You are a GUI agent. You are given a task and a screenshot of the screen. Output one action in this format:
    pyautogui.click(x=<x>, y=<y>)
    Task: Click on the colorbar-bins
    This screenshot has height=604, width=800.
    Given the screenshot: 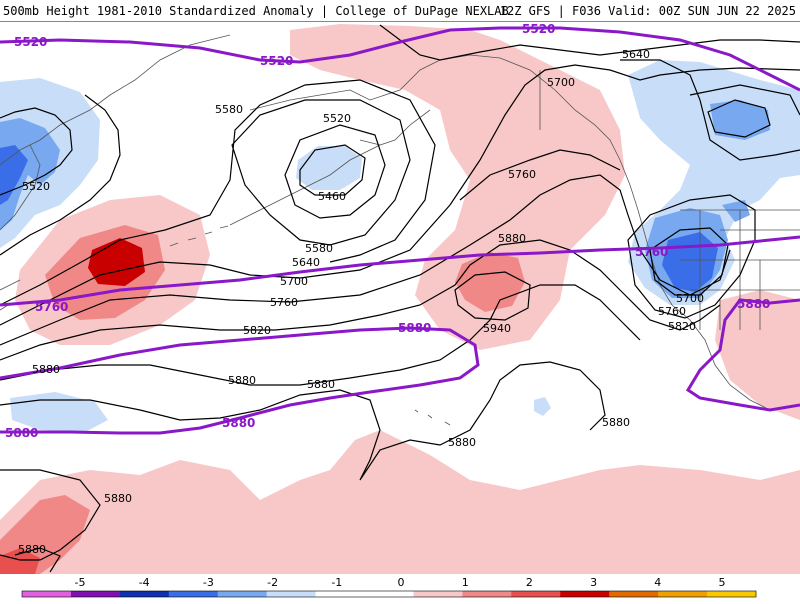 What is the action you would take?
    pyautogui.click(x=389, y=594)
    